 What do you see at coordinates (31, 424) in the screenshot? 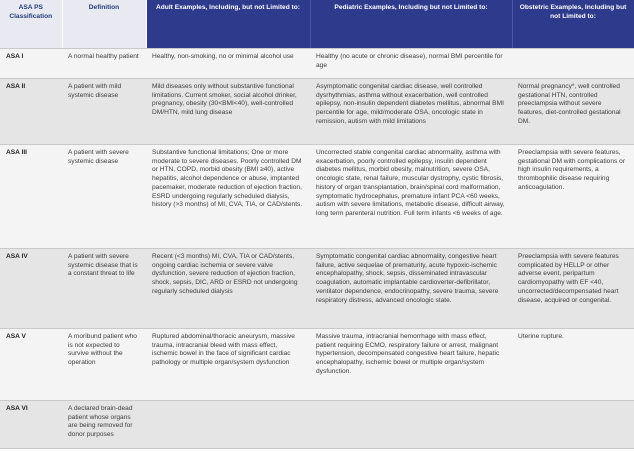
I see `classification-cell: ASA VI` at bounding box center [31, 424].